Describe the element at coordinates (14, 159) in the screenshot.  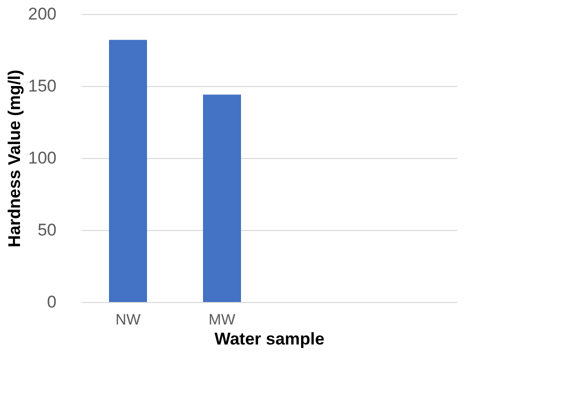
I see `y-axis-title: Hardness Value (mg/l)` at that location.